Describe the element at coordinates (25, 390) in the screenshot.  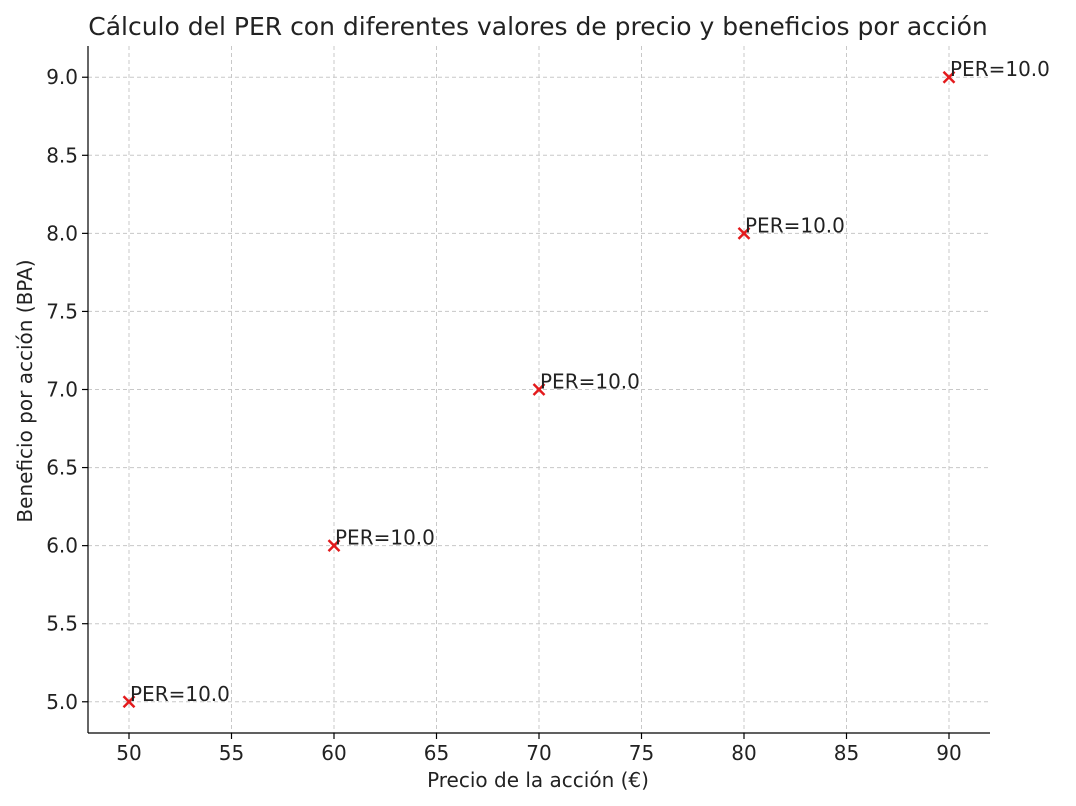
I see `y-axis-title: Beneficio por acción (BPA)` at that location.